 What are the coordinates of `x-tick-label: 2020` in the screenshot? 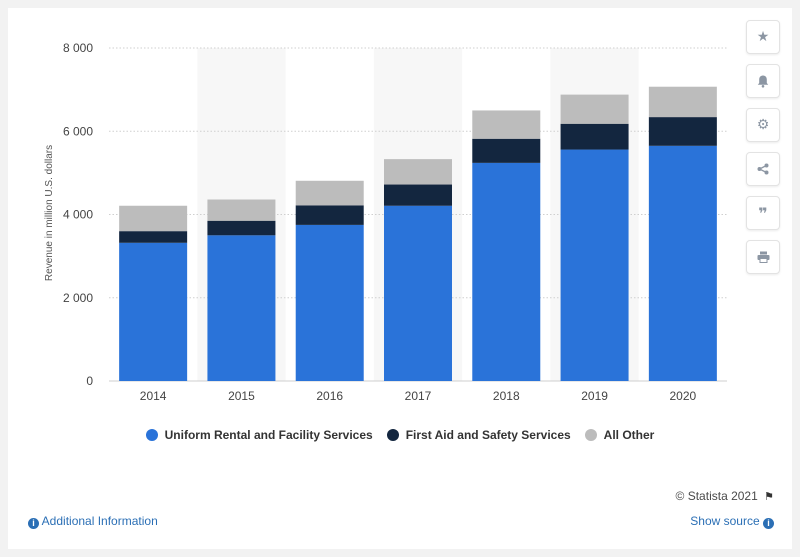 It's located at (683, 396).